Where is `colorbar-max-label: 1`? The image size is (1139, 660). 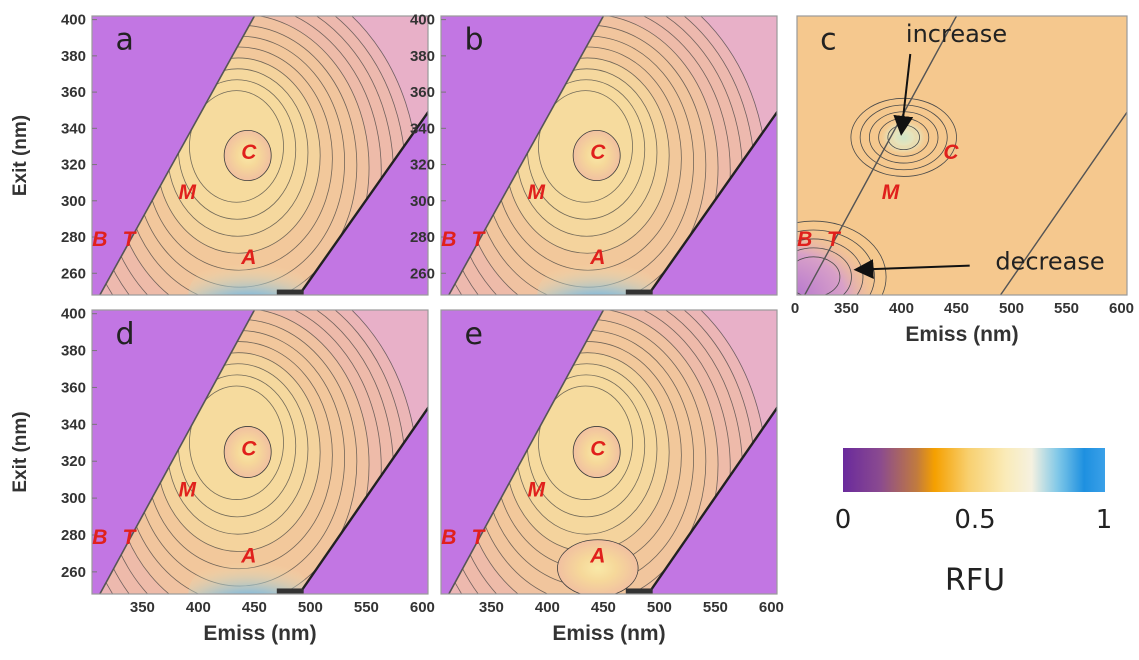 colorbar-max-label: 1 is located at coordinates (1104, 520).